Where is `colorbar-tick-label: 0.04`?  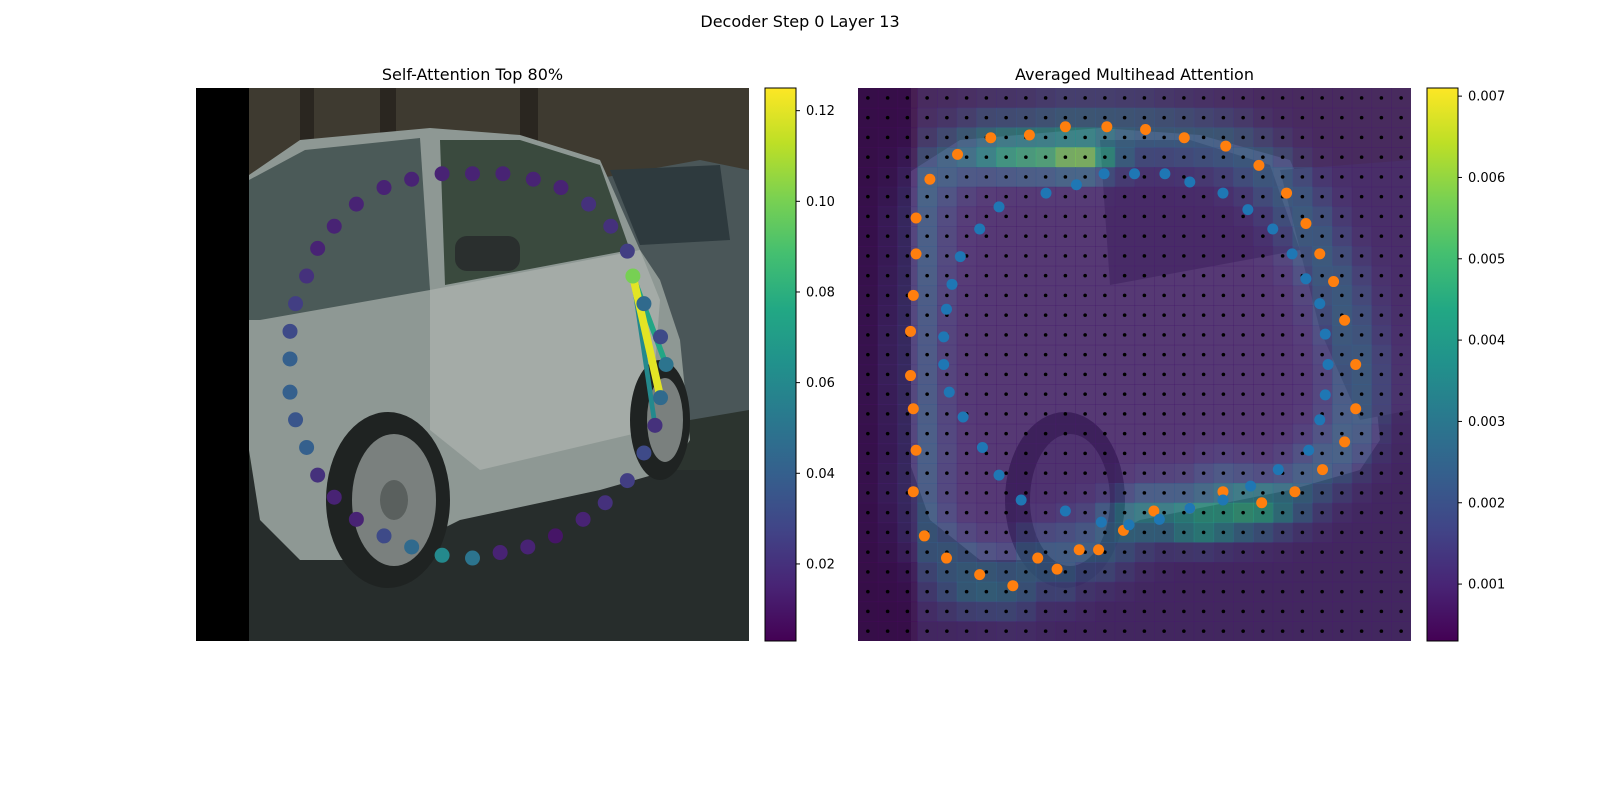 colorbar-tick-label: 0.04 is located at coordinates (820, 474).